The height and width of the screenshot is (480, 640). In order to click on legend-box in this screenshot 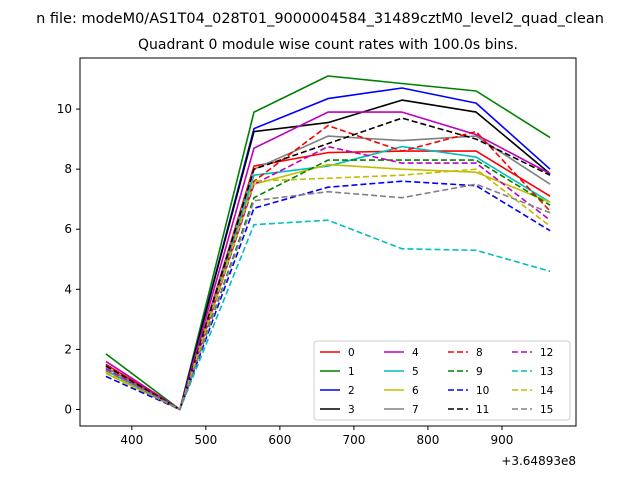, I will do `click(442, 380)`.